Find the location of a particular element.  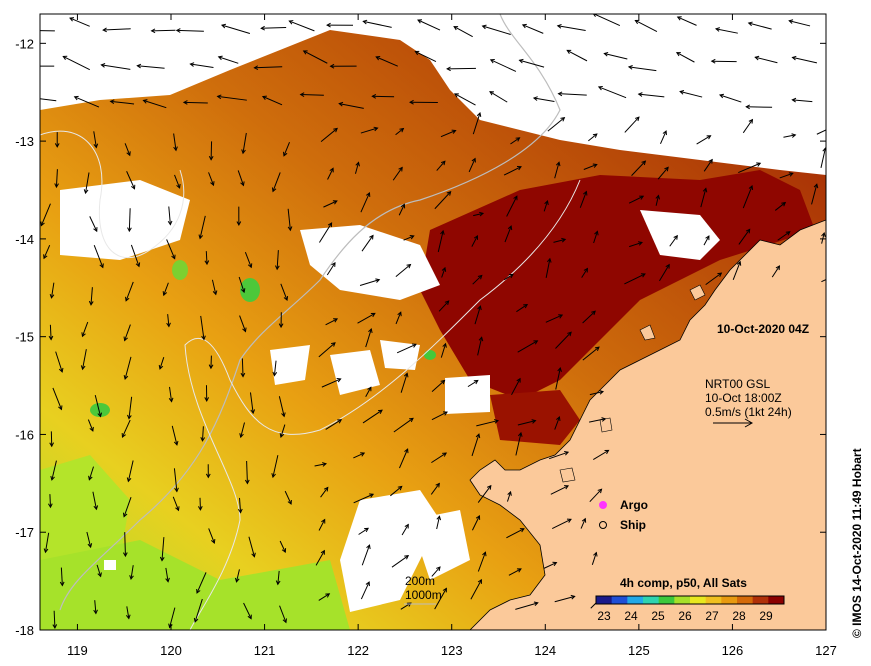

colorbar-swatch is located at coordinates (729, 600).